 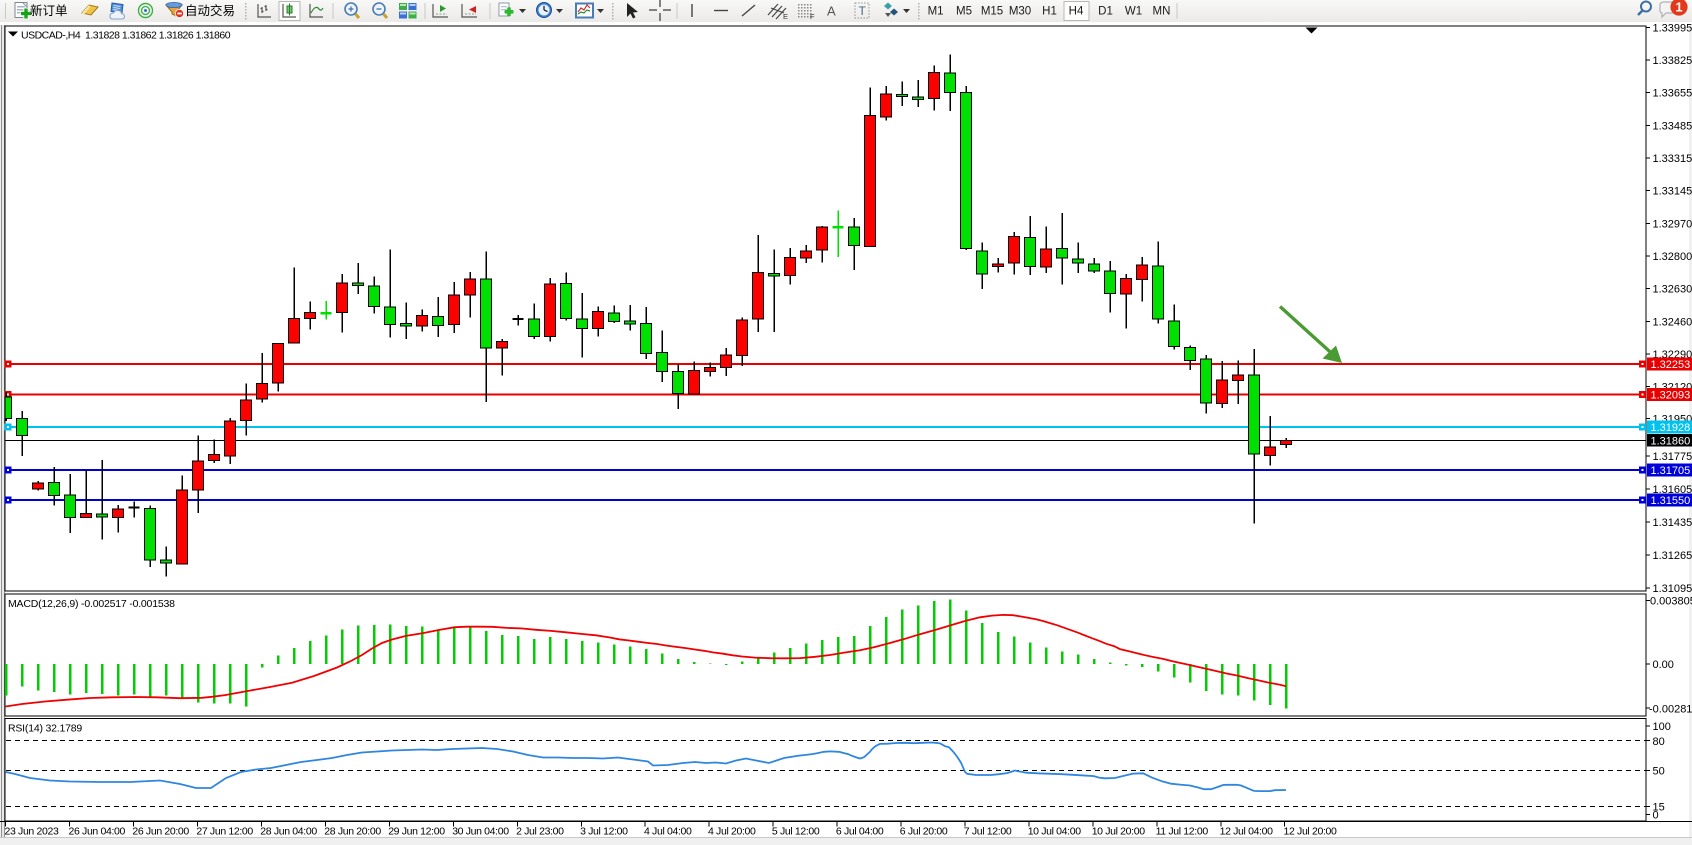 I want to click on svg-text: 15, so click(x=1659, y=808).